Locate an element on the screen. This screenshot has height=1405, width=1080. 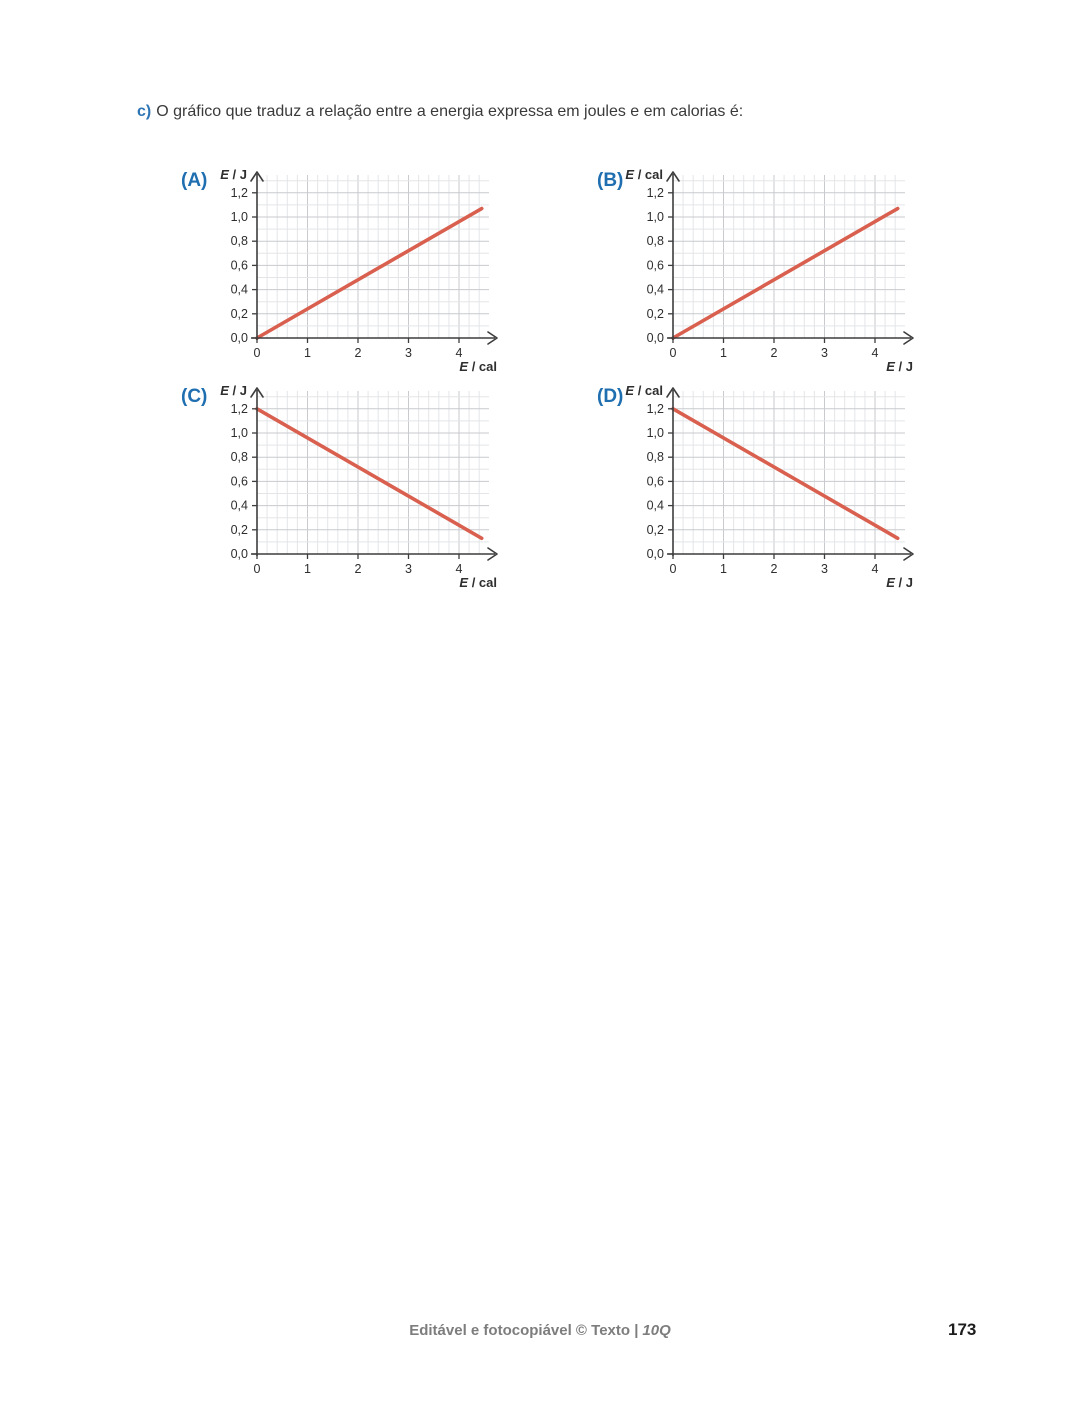
question-marker: c) is located at coordinates (144, 111).